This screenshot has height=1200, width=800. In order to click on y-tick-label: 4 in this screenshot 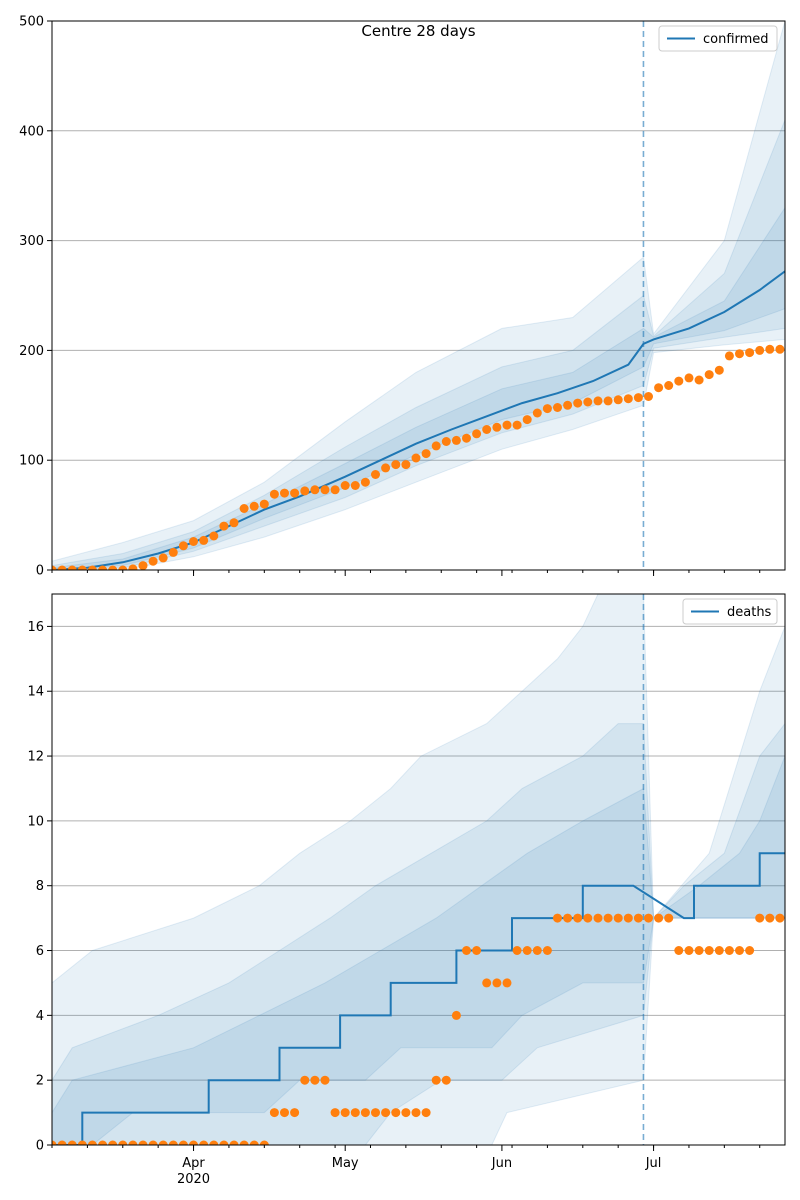, I will do `click(40, 1016)`.